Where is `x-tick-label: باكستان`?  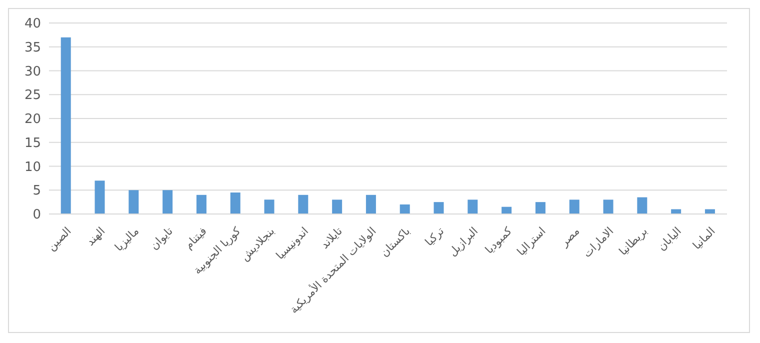
x-tick-label: باكستان is located at coordinates (395, 242).